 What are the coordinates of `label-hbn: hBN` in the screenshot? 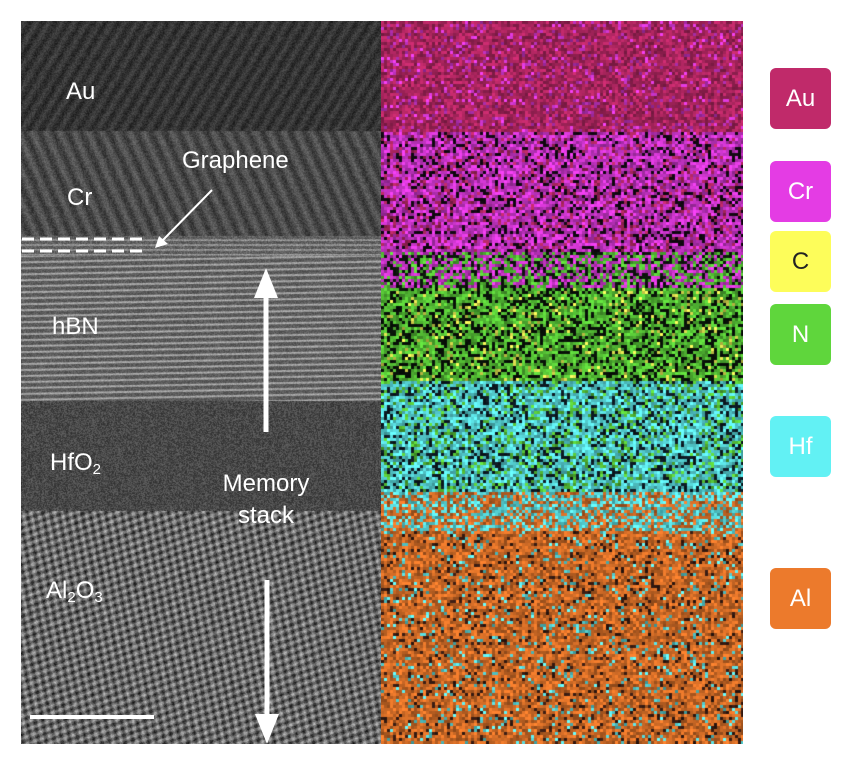 It's located at (75, 326).